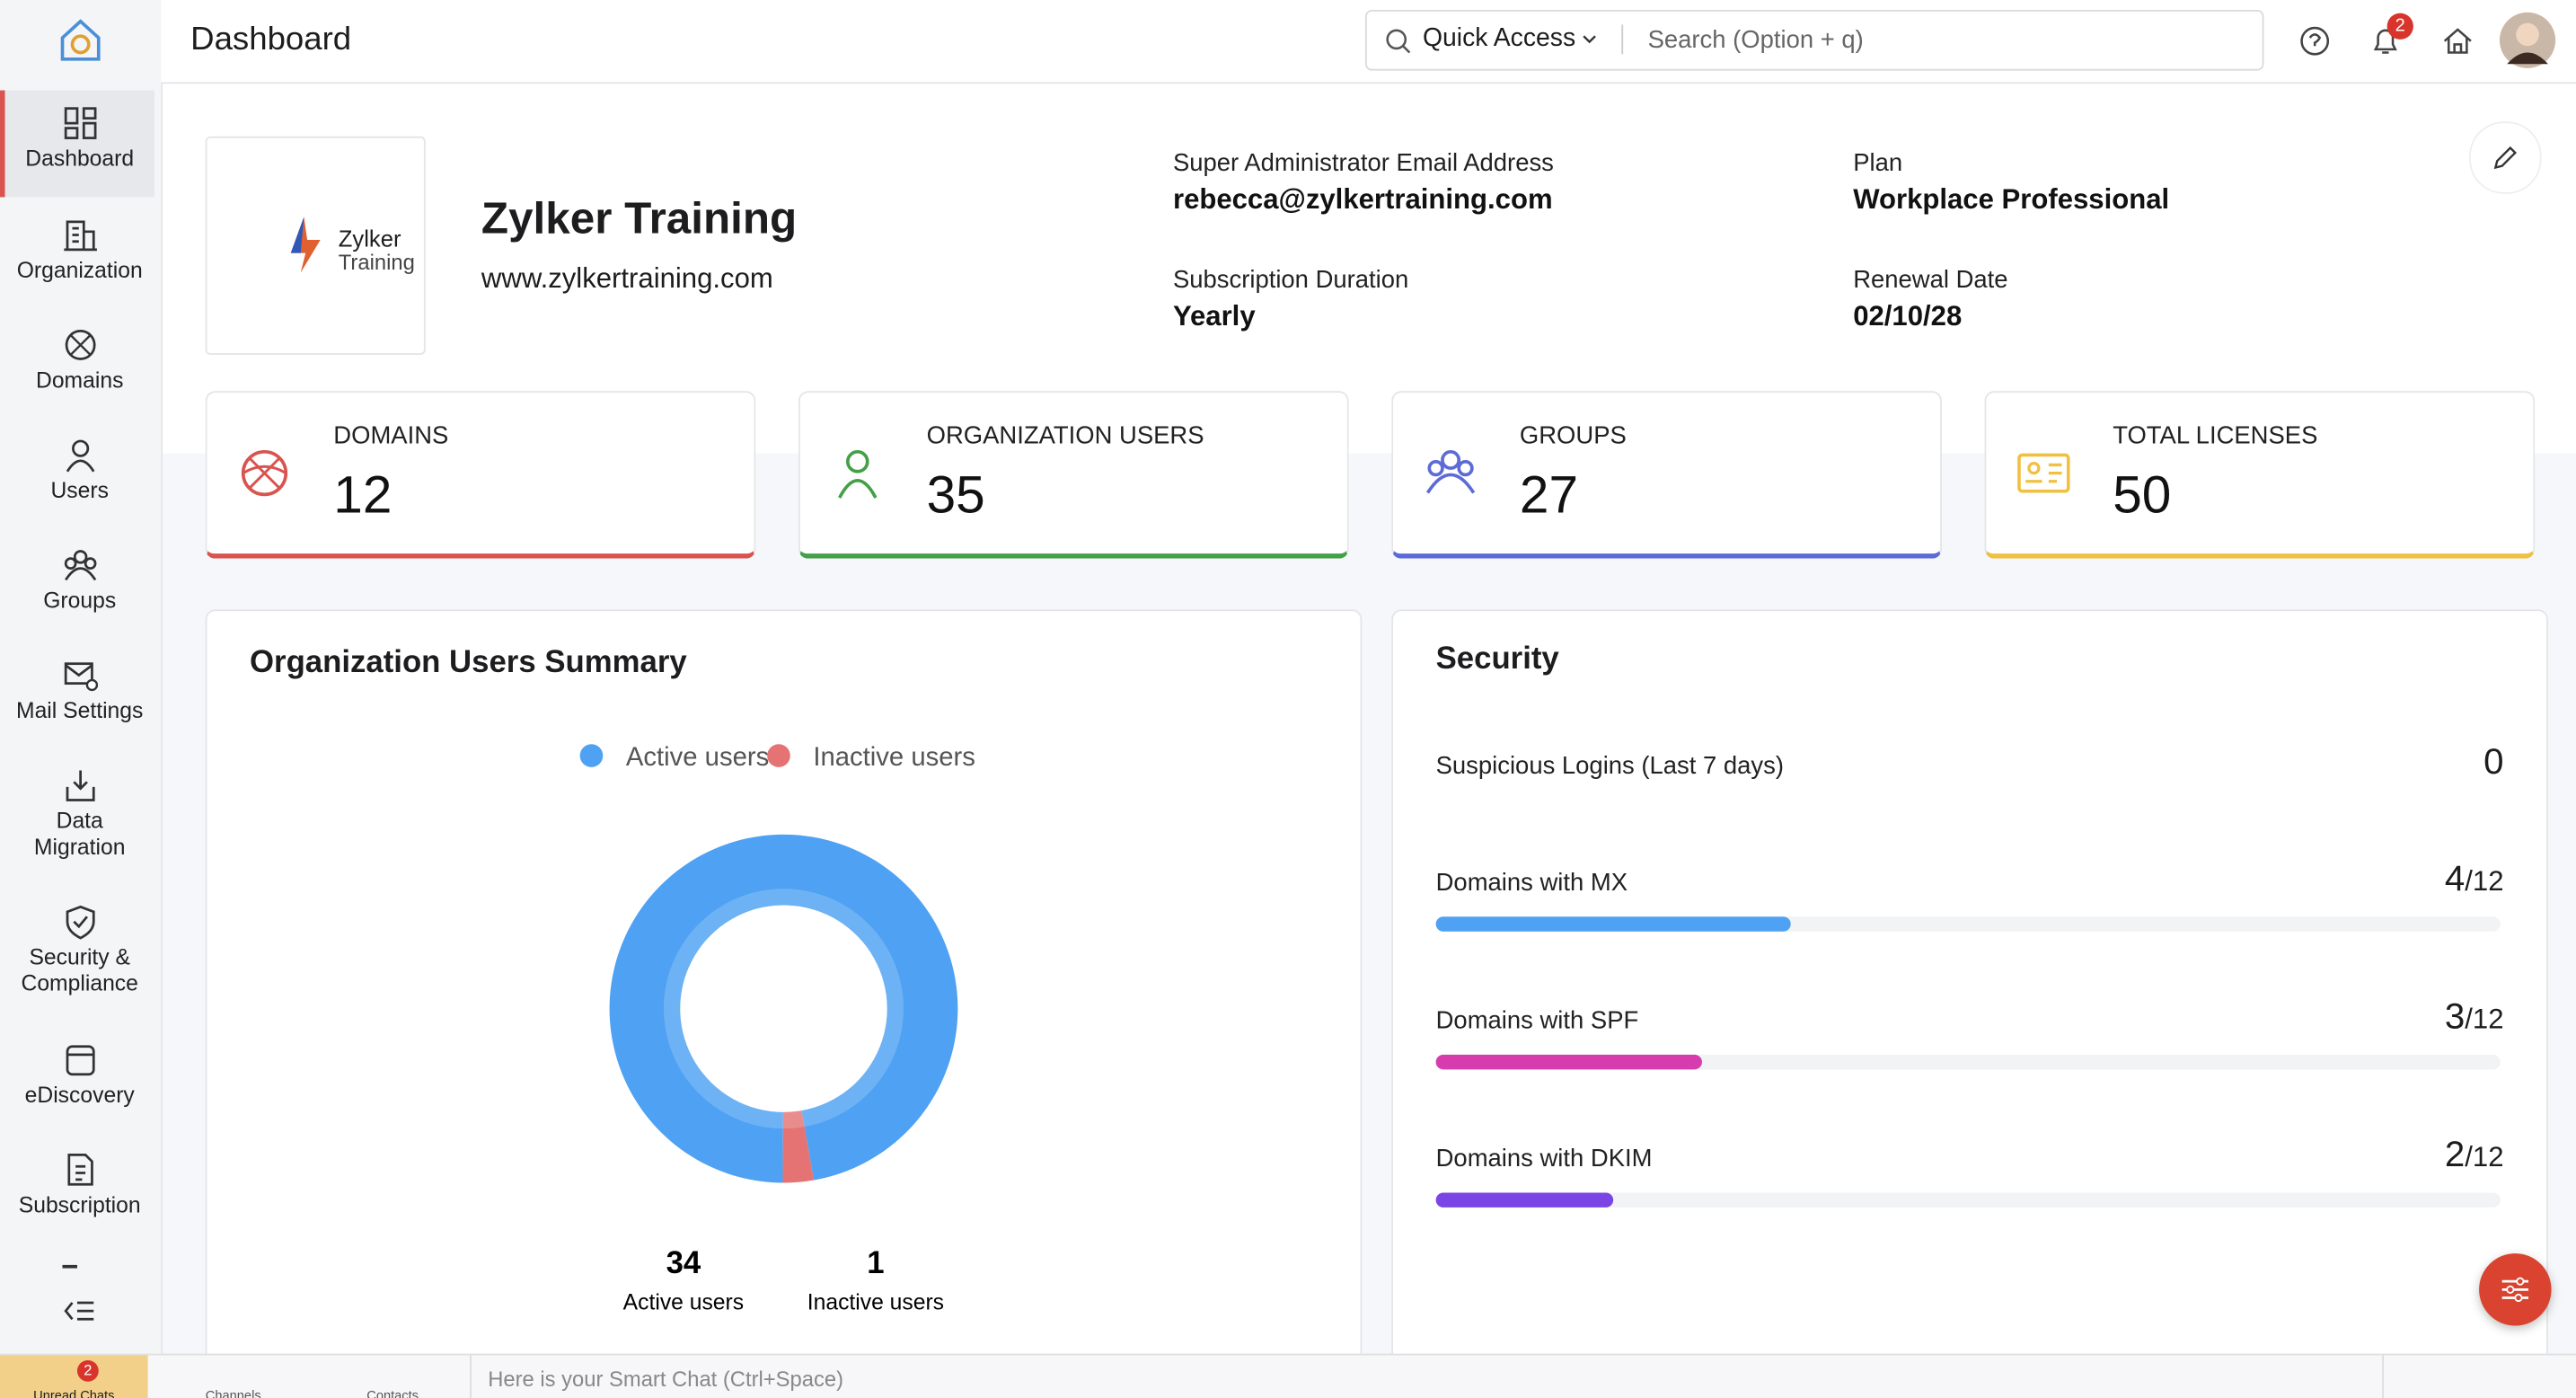  What do you see at coordinates (1398, 41) in the screenshot?
I see `search-icon` at bounding box center [1398, 41].